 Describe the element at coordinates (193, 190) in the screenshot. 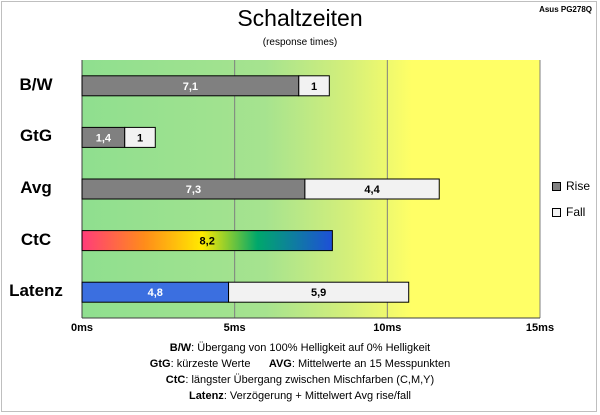

I see `data-label-rise: 7,3` at that location.